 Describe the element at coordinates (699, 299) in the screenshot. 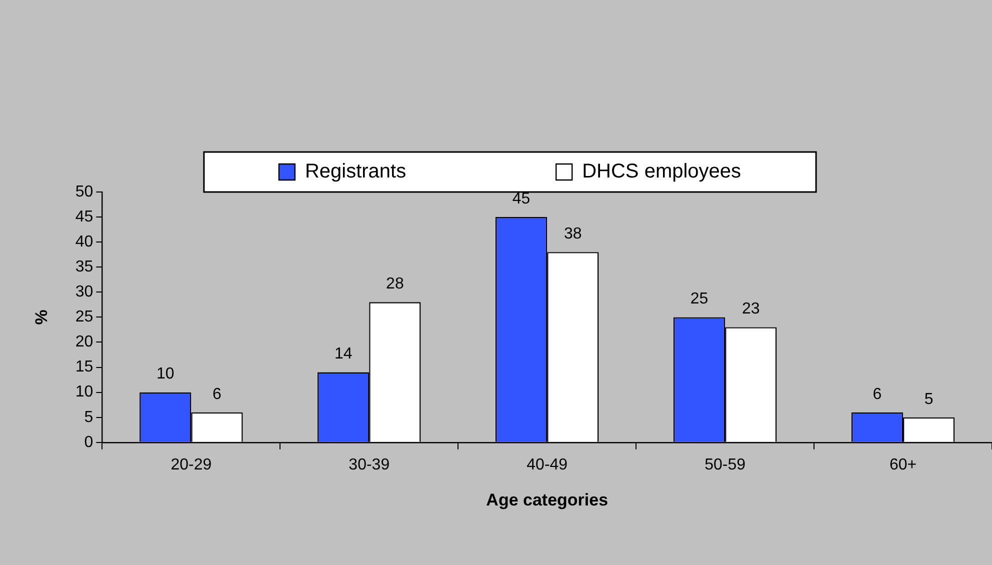

I see `data-label: 25` at that location.